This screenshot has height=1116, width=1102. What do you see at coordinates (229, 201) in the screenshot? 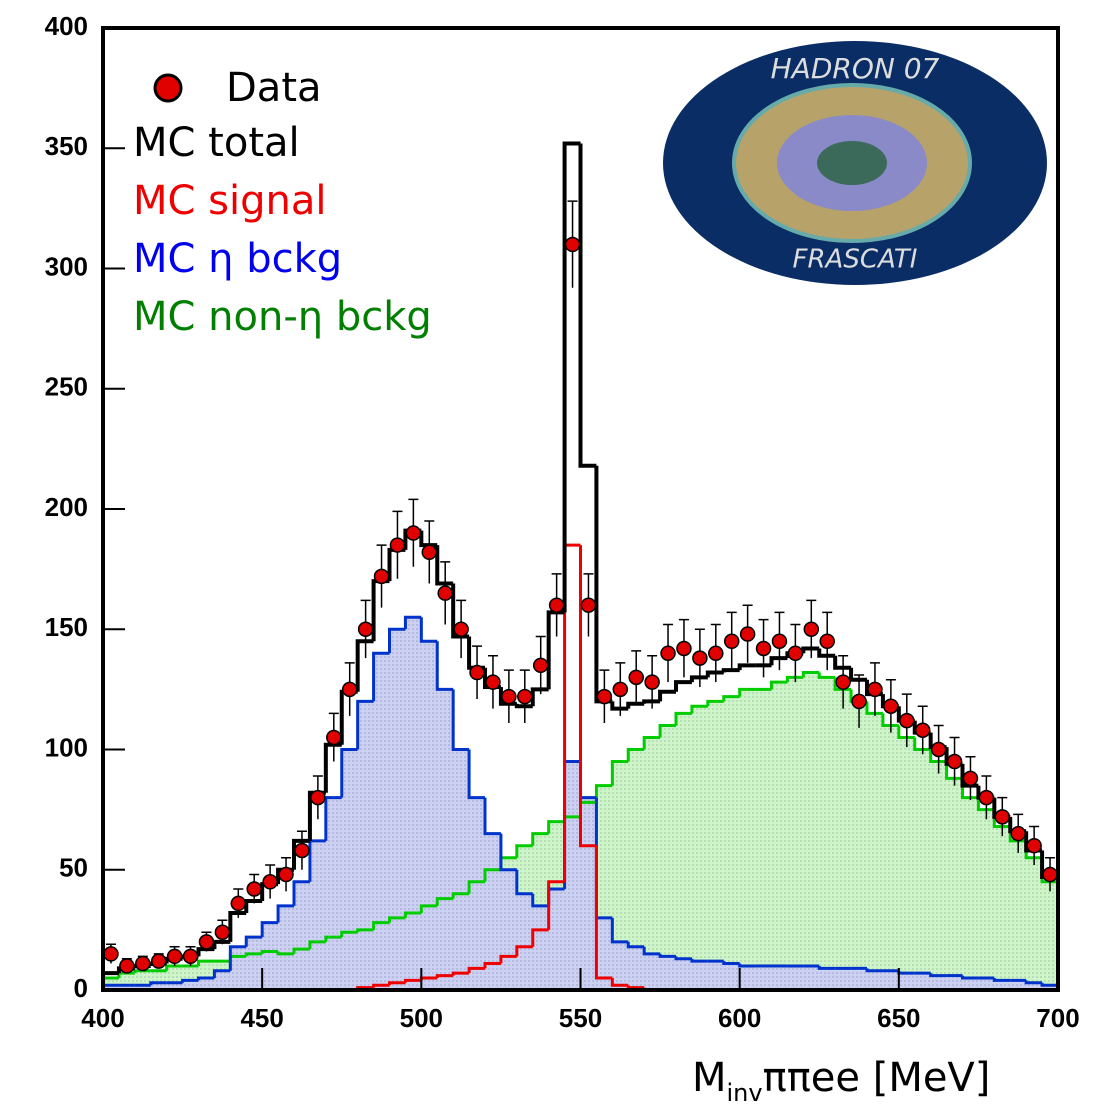
I see `legend-entry: MC signal` at bounding box center [229, 201].